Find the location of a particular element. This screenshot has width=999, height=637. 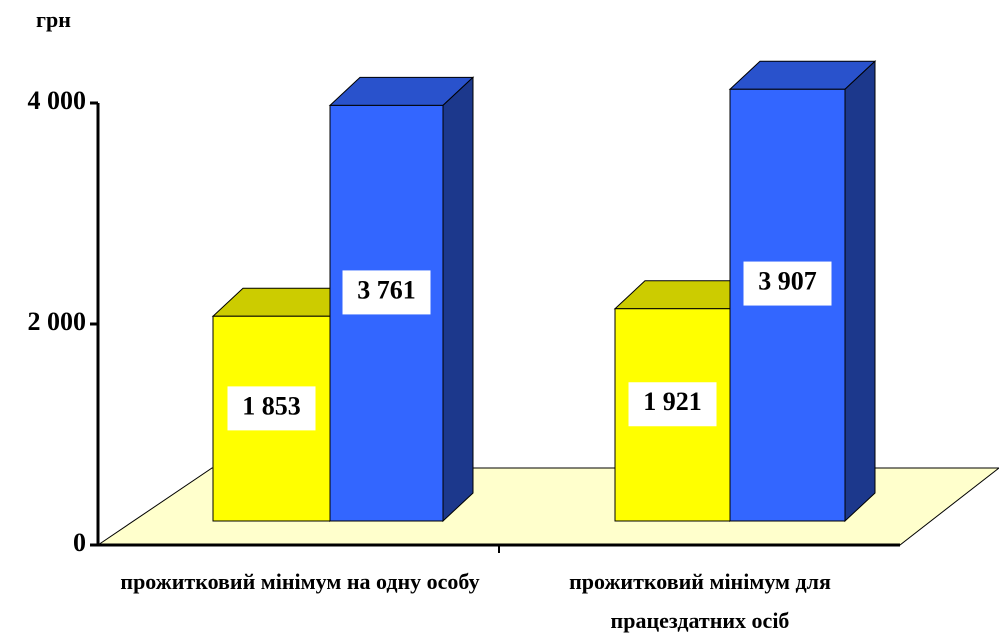

value-label: 3 907 is located at coordinates (787, 281).